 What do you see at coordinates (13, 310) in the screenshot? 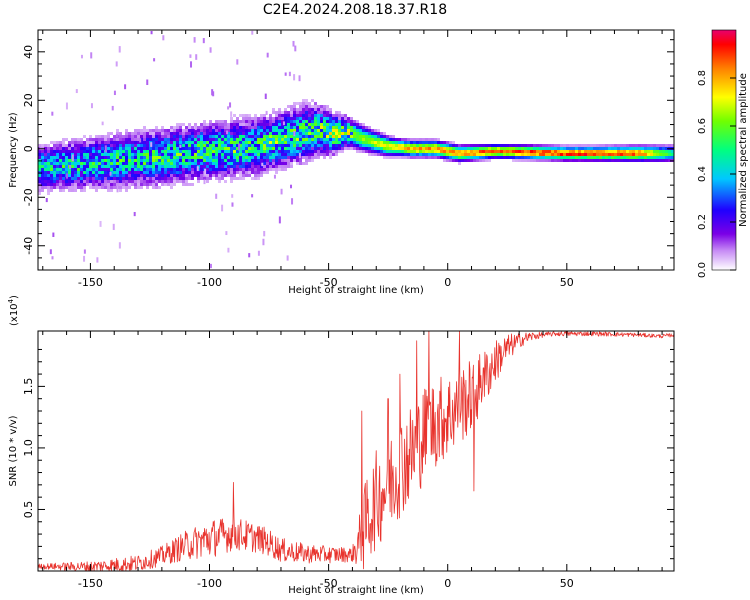
I see `snr-multiplier: (x104)` at bounding box center [13, 310].